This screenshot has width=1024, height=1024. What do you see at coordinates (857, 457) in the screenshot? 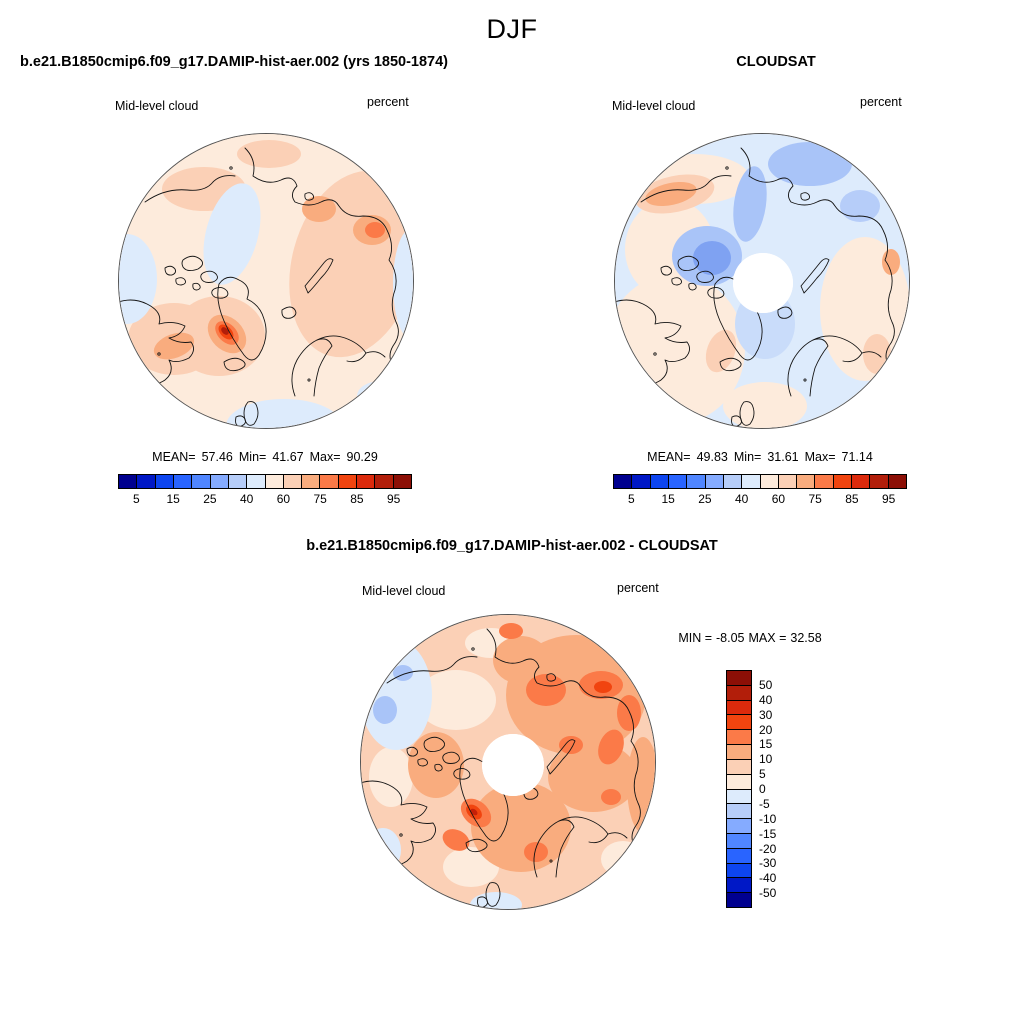
I see `obs-max-value: 71.14` at bounding box center [857, 457].